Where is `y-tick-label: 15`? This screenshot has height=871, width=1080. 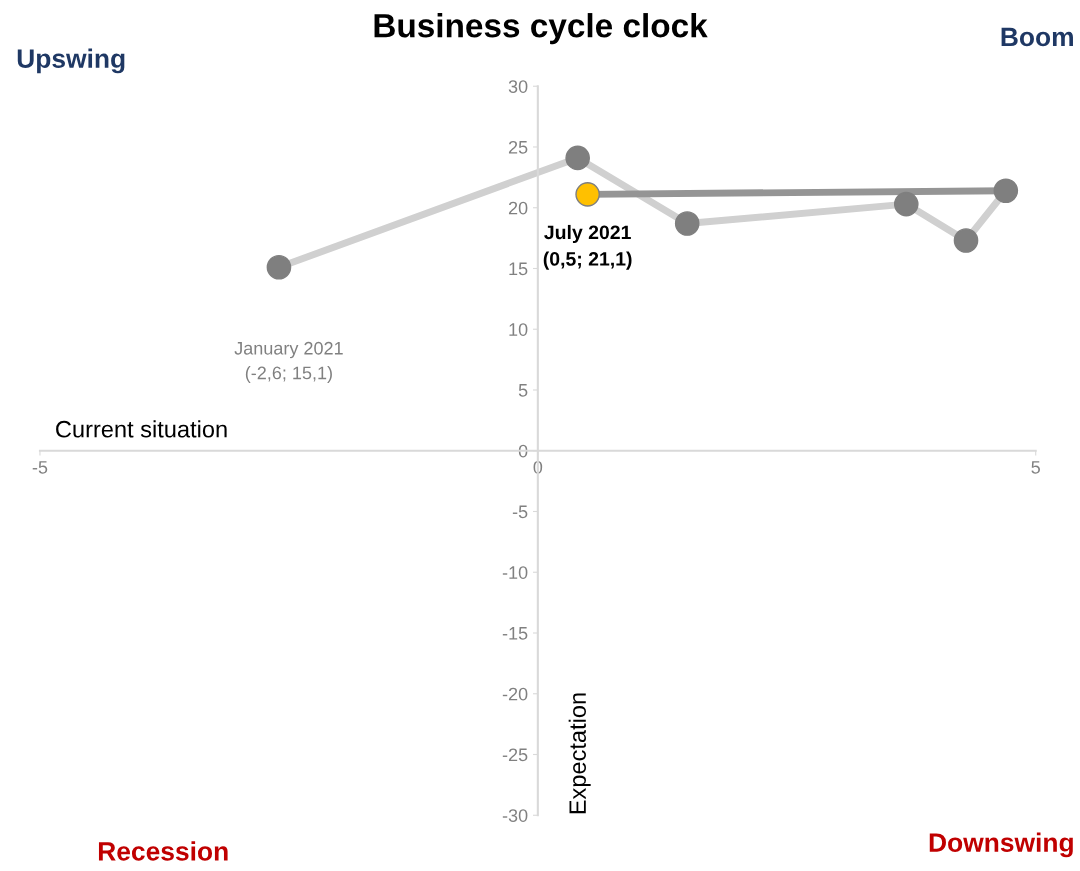 y-tick-label: 15 is located at coordinates (518, 269).